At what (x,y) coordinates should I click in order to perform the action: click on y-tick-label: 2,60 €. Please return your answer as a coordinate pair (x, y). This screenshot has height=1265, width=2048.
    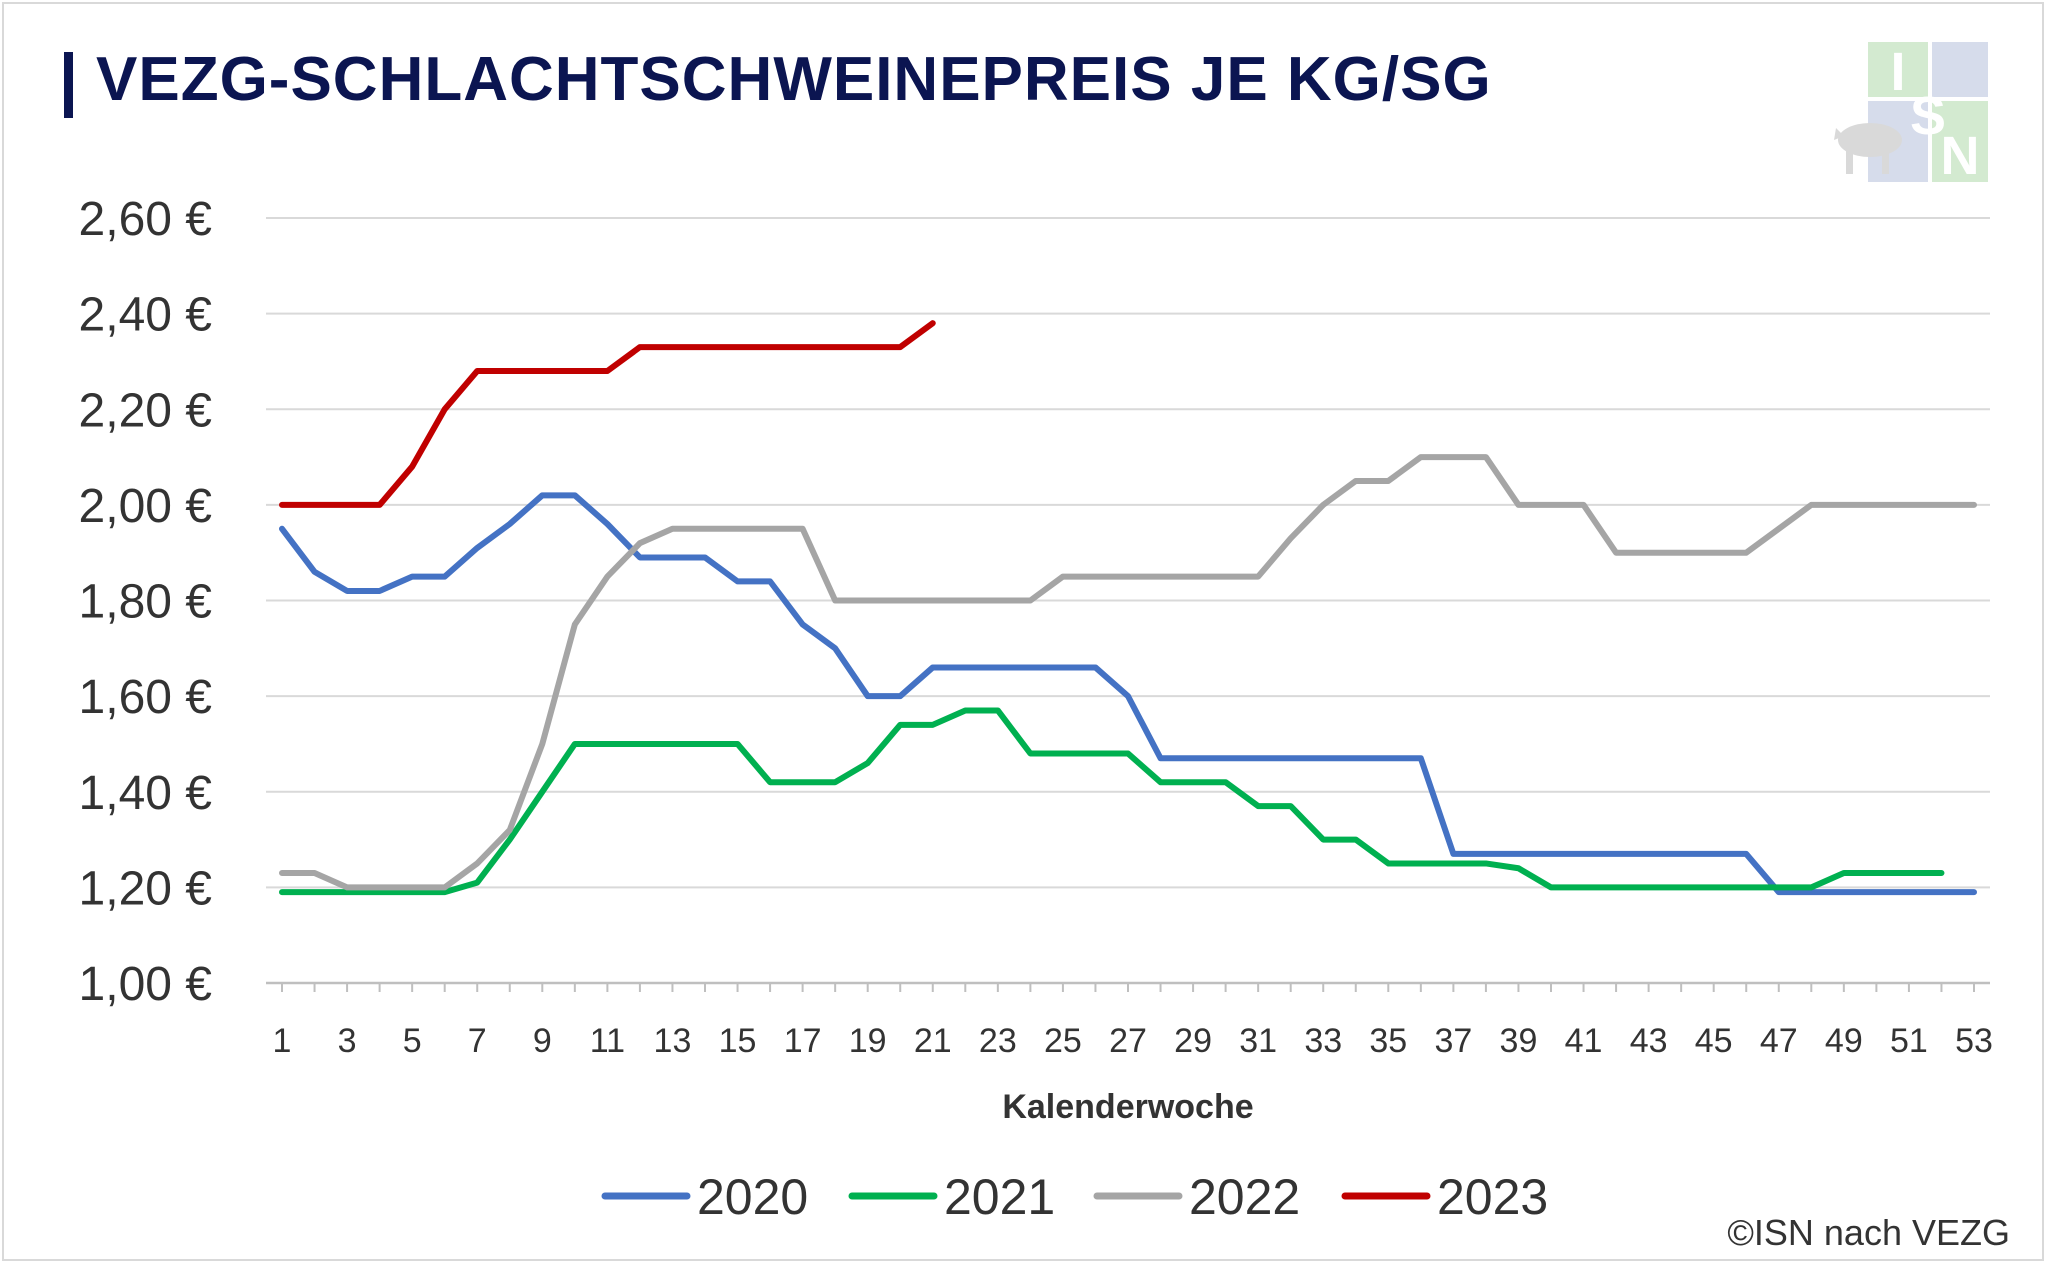
    Looking at the image, I should click on (146, 219).